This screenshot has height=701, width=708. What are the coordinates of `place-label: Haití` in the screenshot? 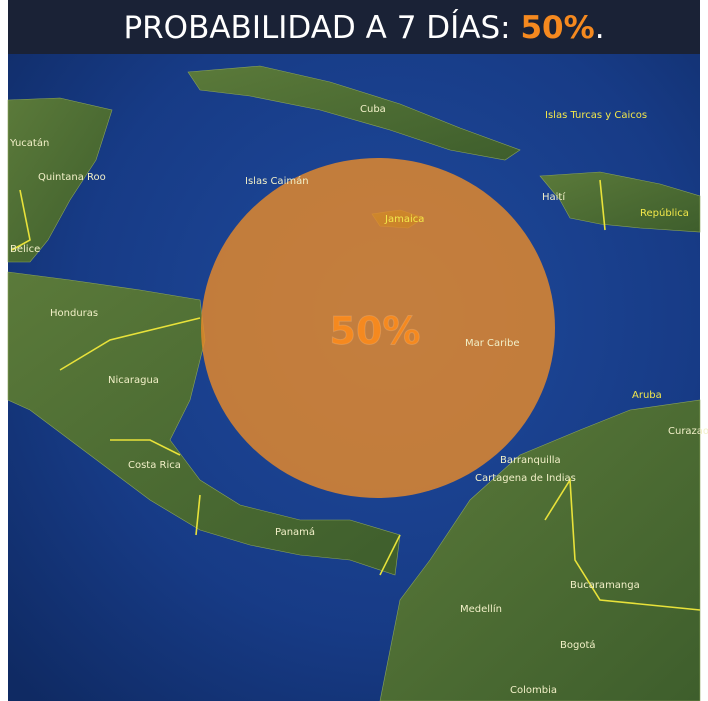 It's located at (554, 197).